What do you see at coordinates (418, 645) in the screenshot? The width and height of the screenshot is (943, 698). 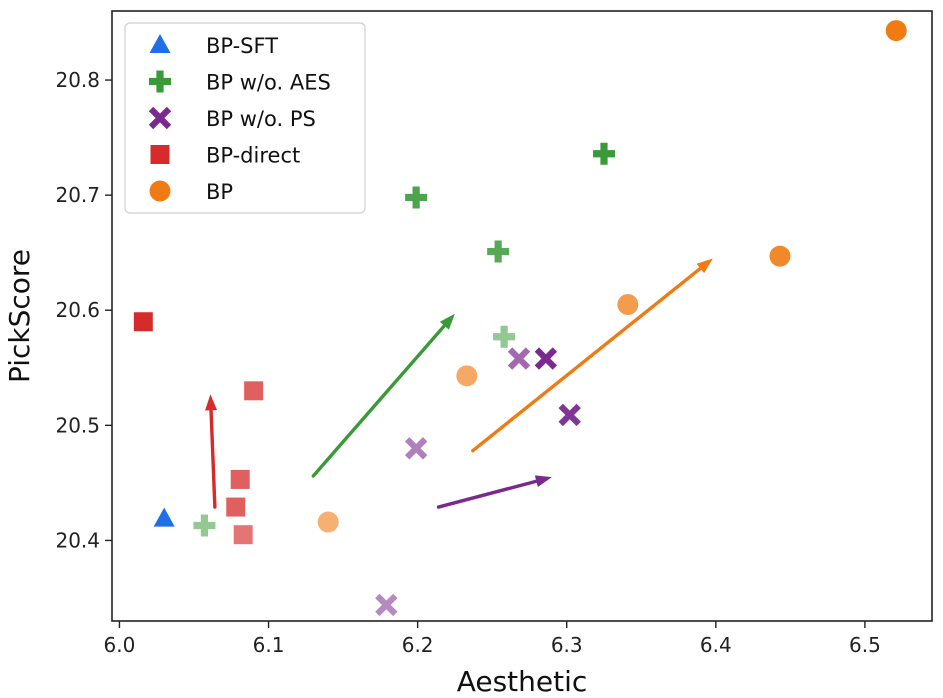 I see `x-tick-label: 6.2` at bounding box center [418, 645].